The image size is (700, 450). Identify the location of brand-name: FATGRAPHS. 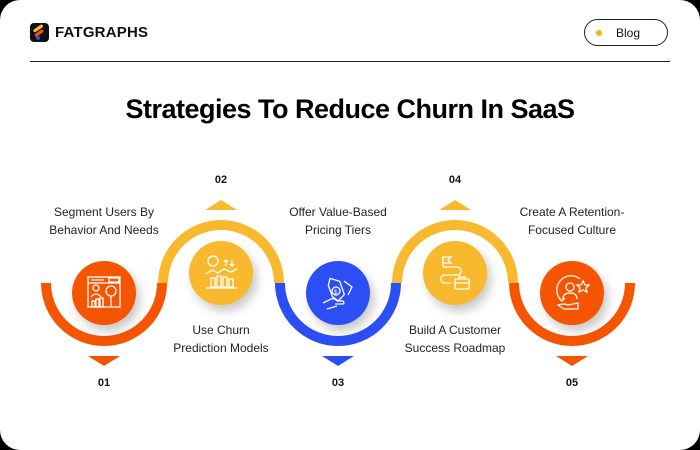
(102, 32).